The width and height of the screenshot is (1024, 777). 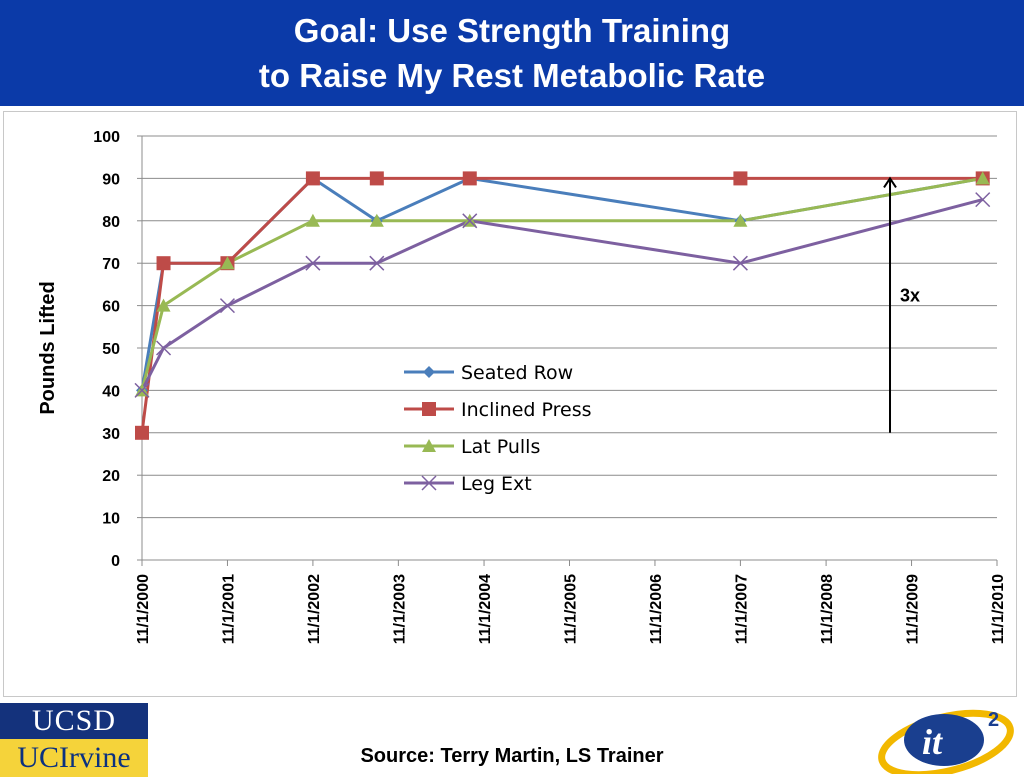 What do you see at coordinates (115, 561) in the screenshot?
I see `y-tick-label: 0` at bounding box center [115, 561].